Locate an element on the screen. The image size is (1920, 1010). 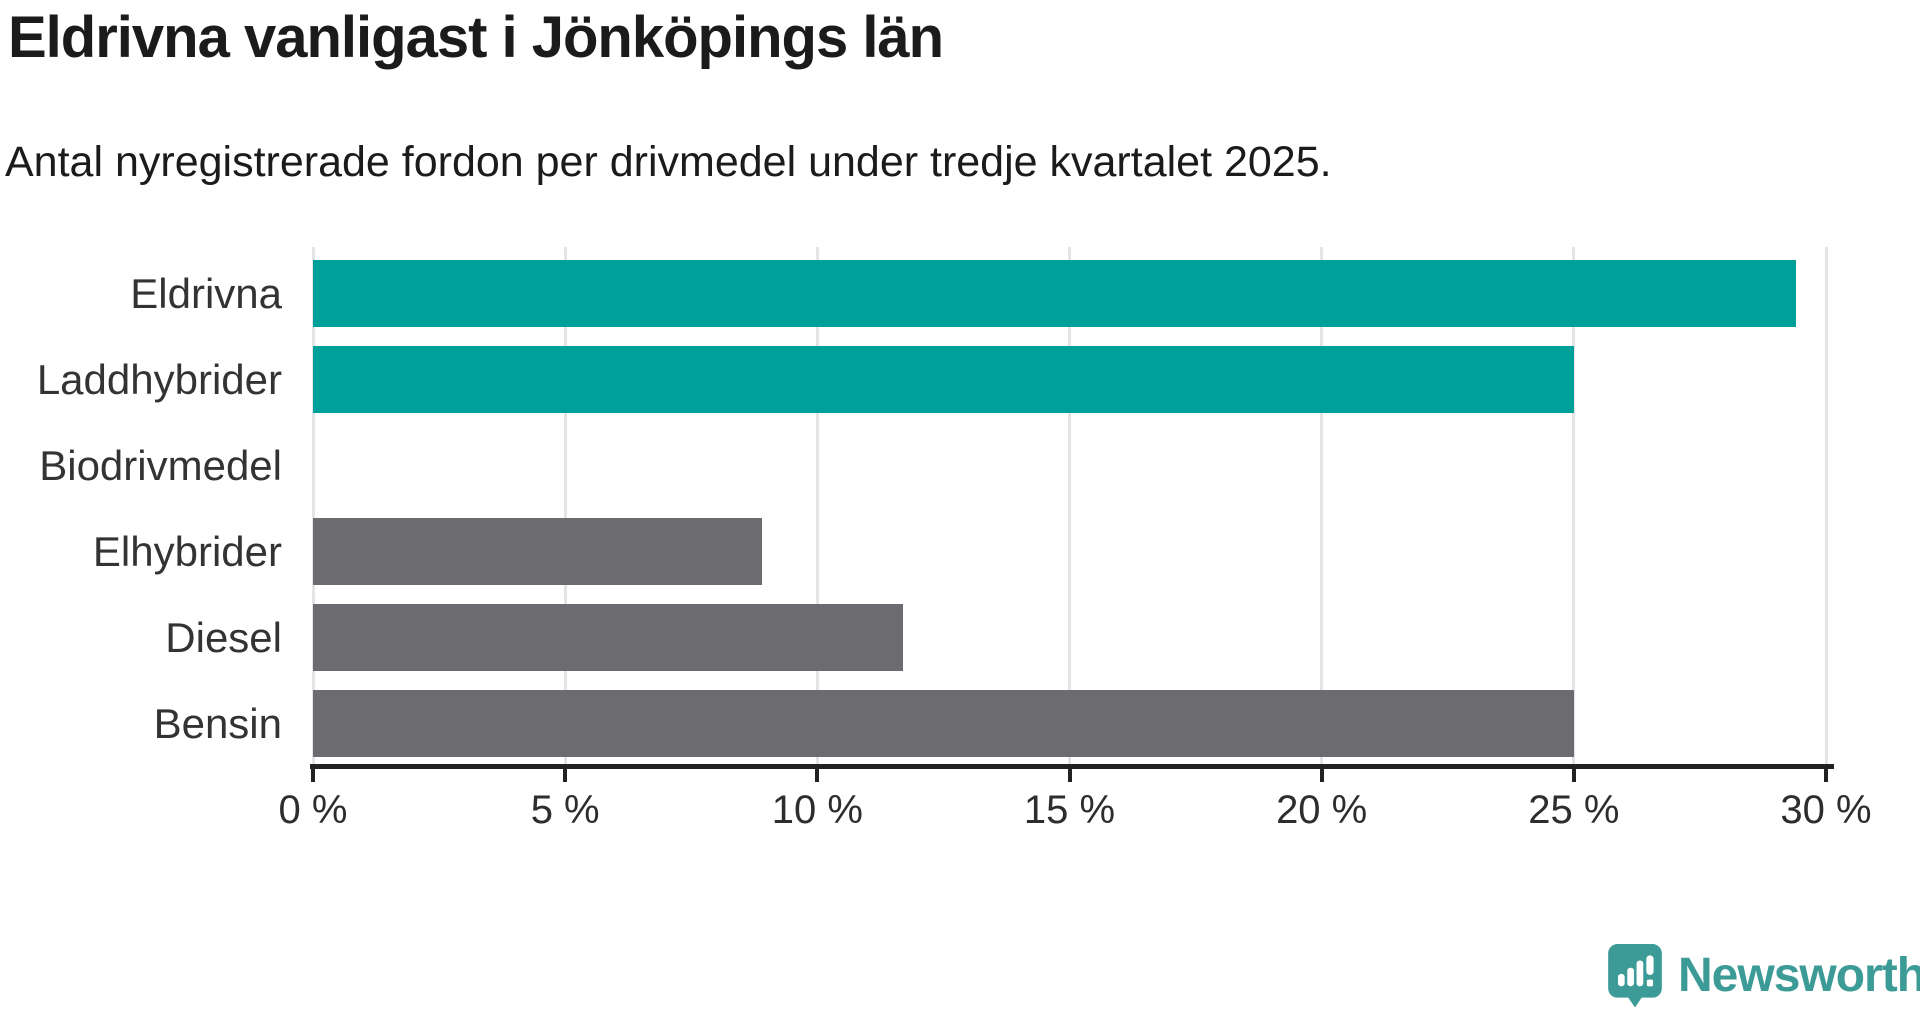
bar-diesel is located at coordinates (608, 637).